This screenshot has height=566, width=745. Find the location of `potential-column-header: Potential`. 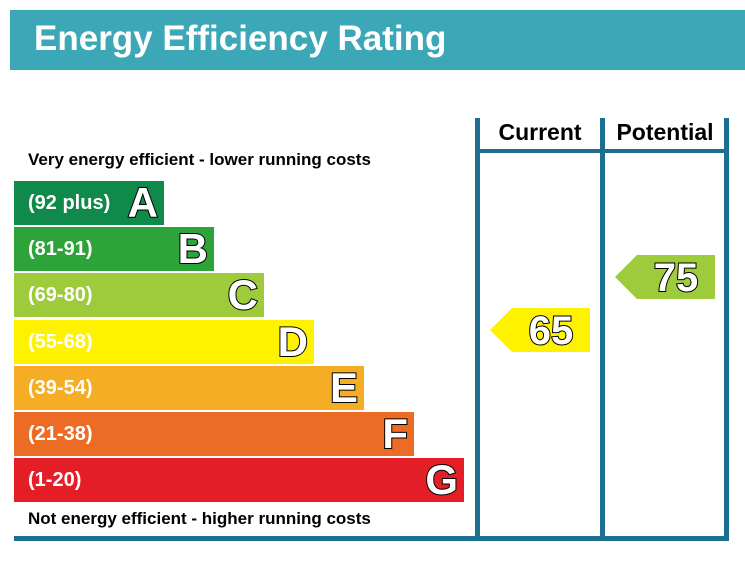

potential-column-header: Potential is located at coordinates (665, 132).